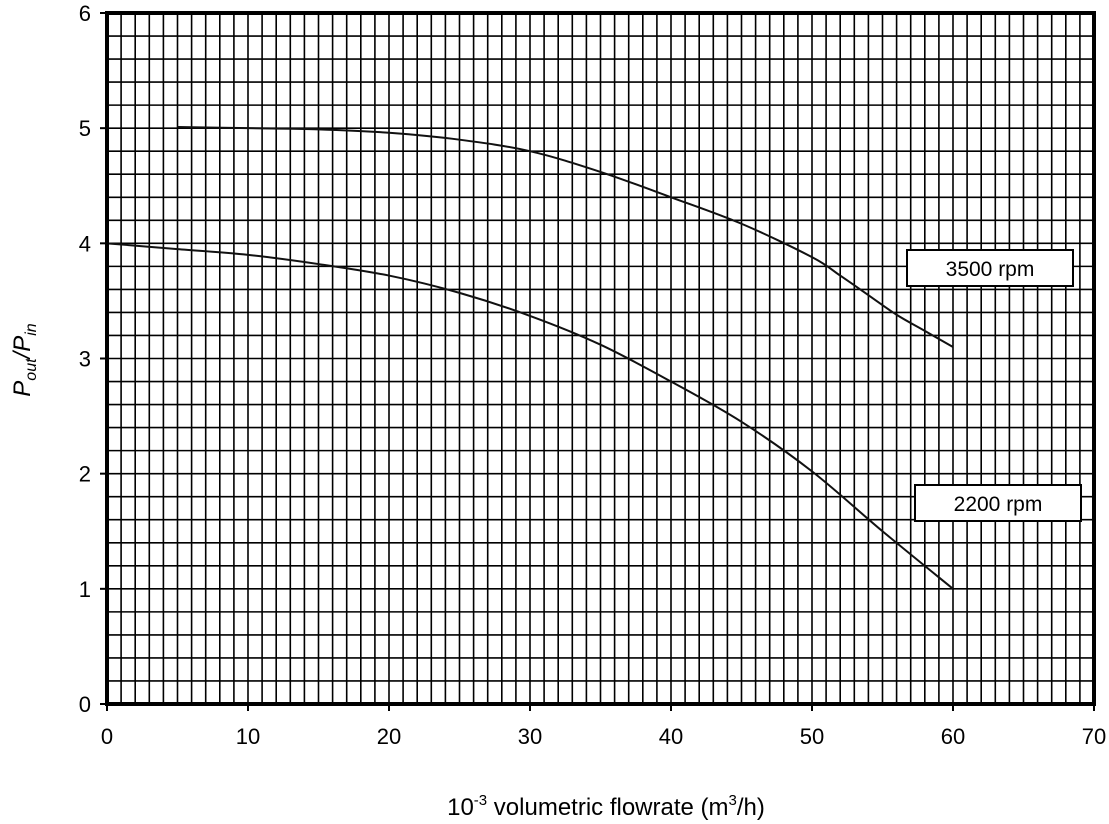 The image size is (1109, 824). I want to click on x-tick-label: 10, so click(248, 736).